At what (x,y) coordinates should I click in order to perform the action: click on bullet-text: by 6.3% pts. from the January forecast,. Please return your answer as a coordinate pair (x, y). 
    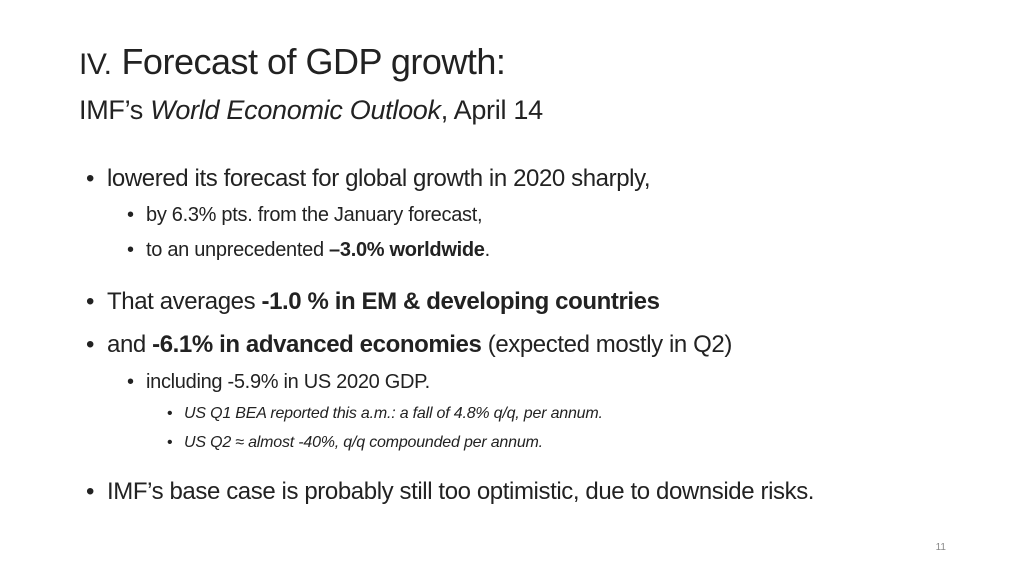
    Looking at the image, I should click on (314, 215).